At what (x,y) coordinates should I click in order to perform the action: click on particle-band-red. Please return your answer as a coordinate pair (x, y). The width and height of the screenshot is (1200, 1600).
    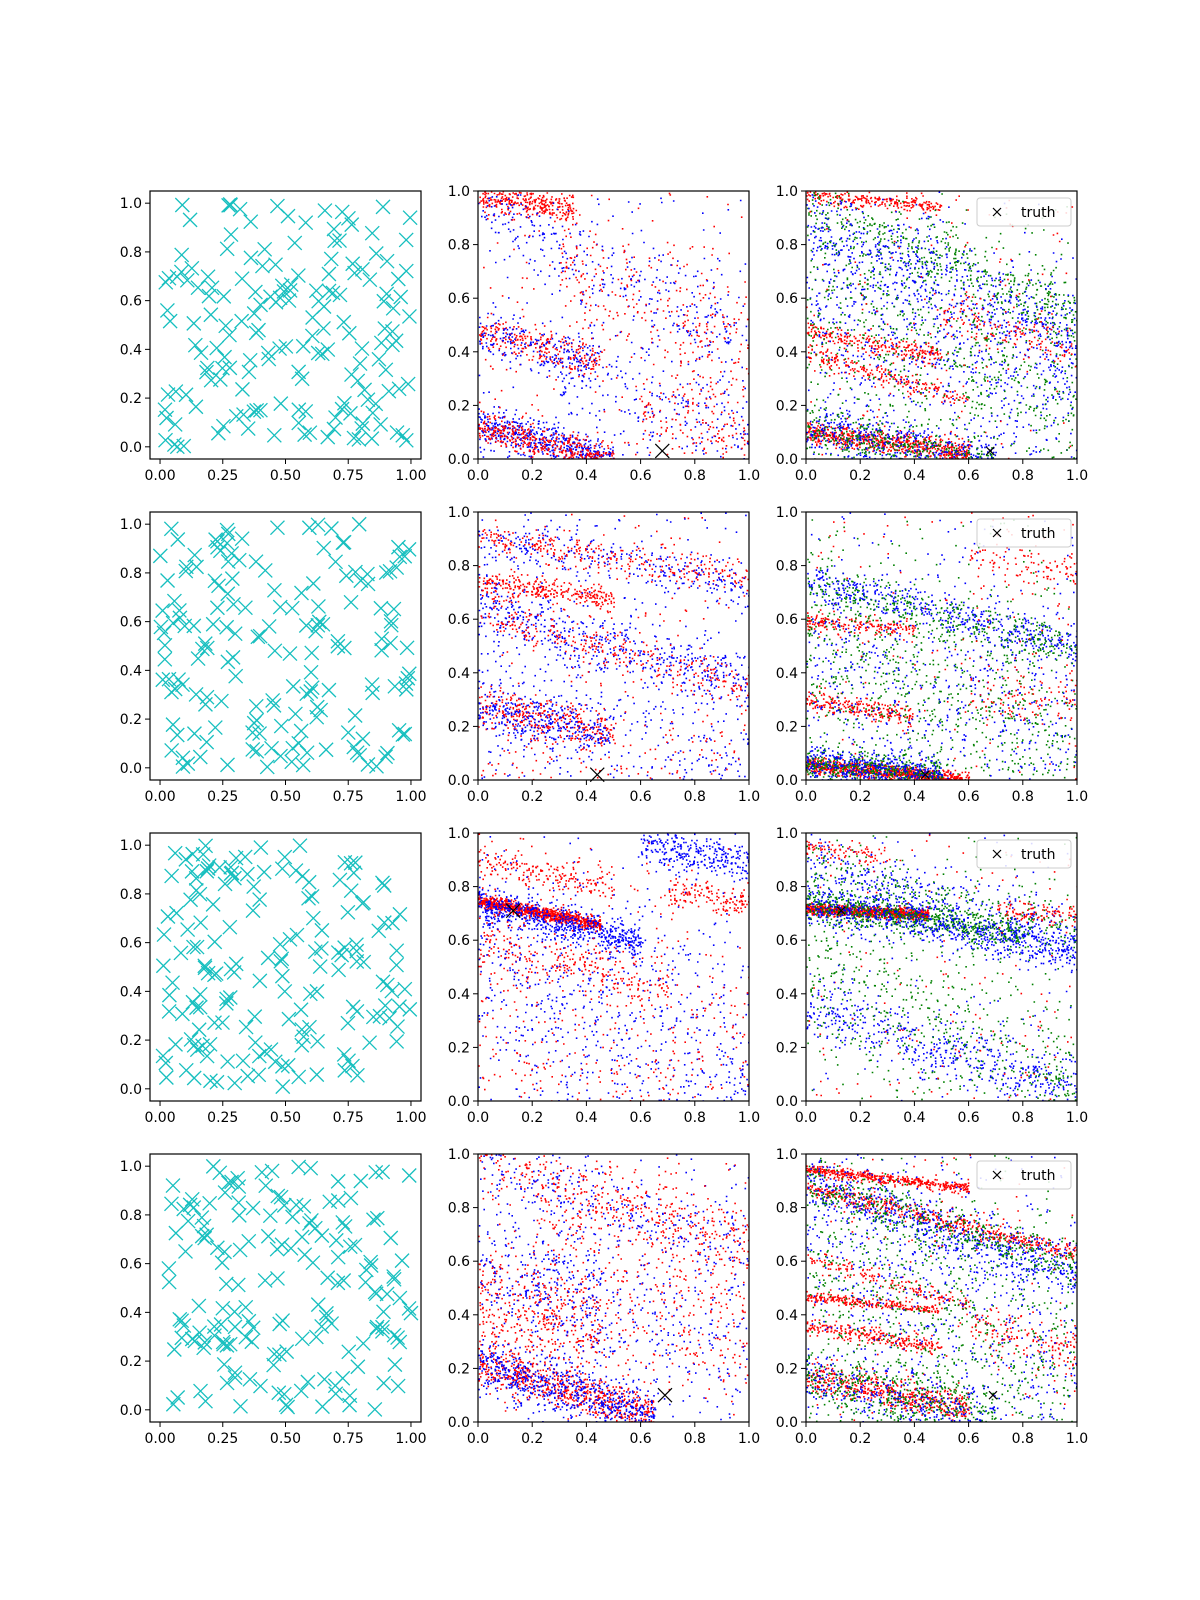
    Looking at the image, I should click on (613, 563).